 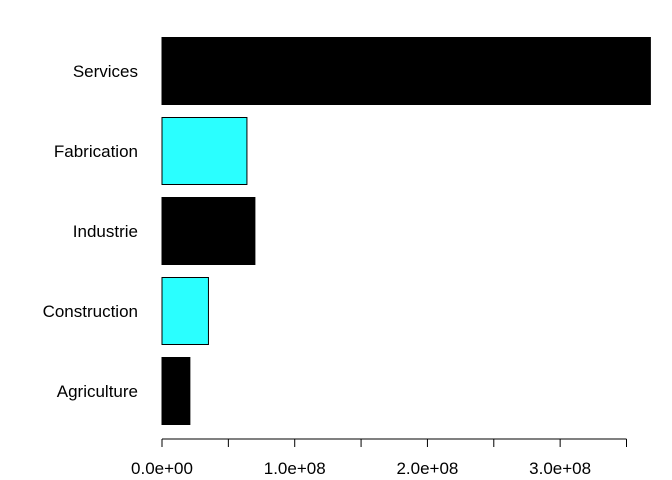 What do you see at coordinates (406, 71) in the screenshot?
I see `bar-services` at bounding box center [406, 71].